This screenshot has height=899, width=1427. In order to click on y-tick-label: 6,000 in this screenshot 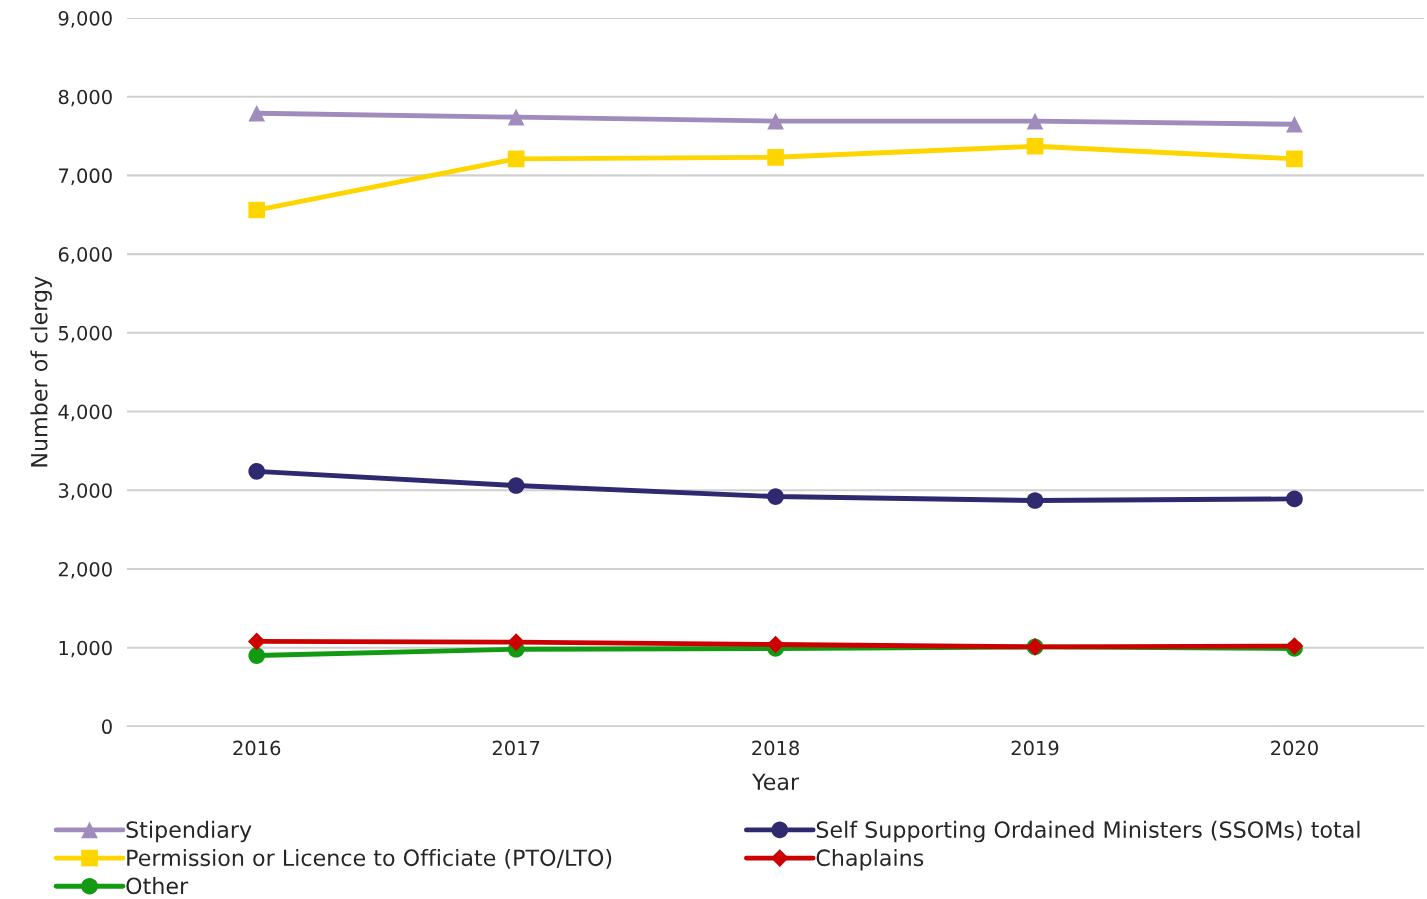, I will do `click(85, 255)`.